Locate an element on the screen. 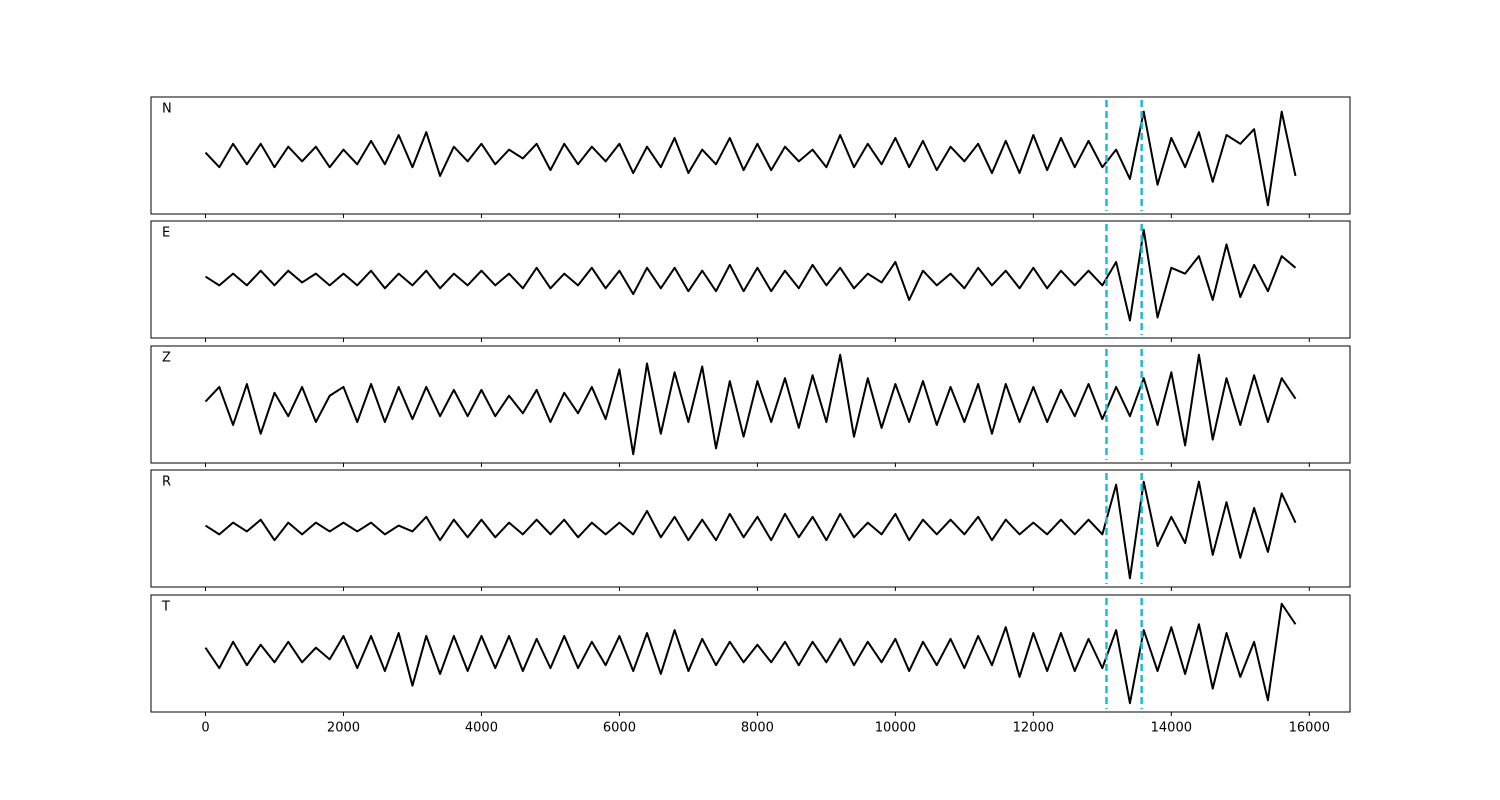 This screenshot has height=800, width=1500. x-tick-label: 10000 is located at coordinates (895, 728).